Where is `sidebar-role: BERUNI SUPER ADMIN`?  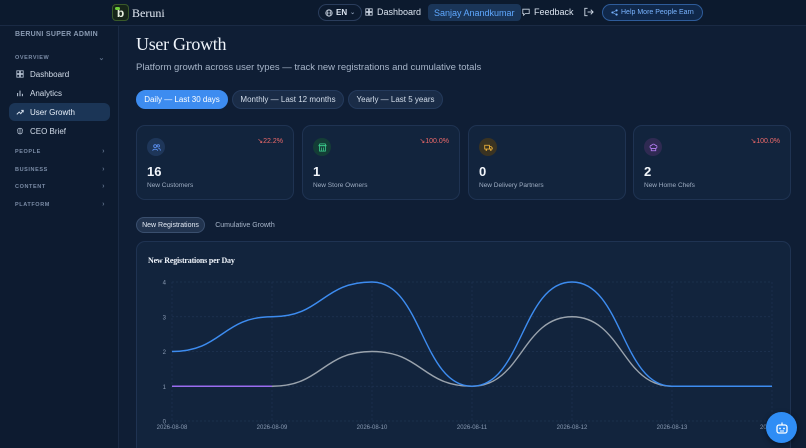 sidebar-role: BERUNI SUPER ADMIN is located at coordinates (56, 34).